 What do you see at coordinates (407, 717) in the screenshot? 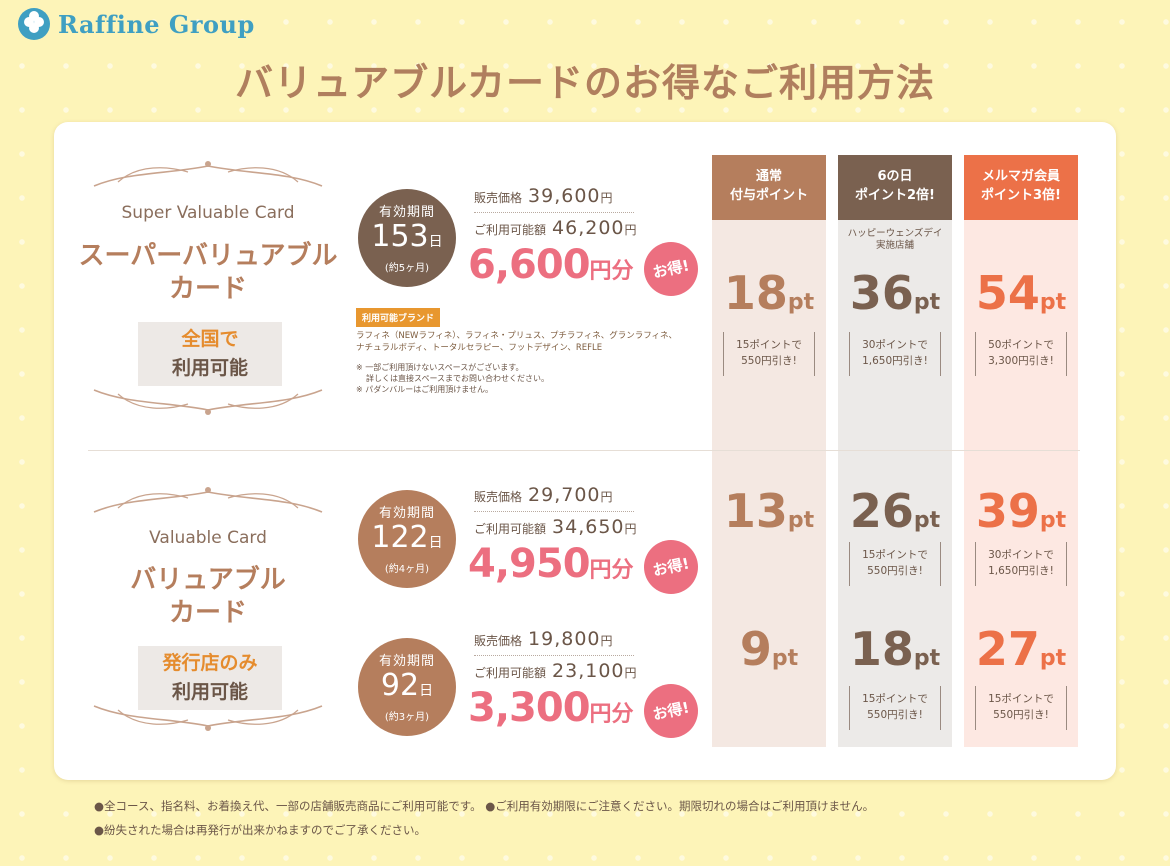
I see `period-months: (約3ヶ月)` at bounding box center [407, 717].